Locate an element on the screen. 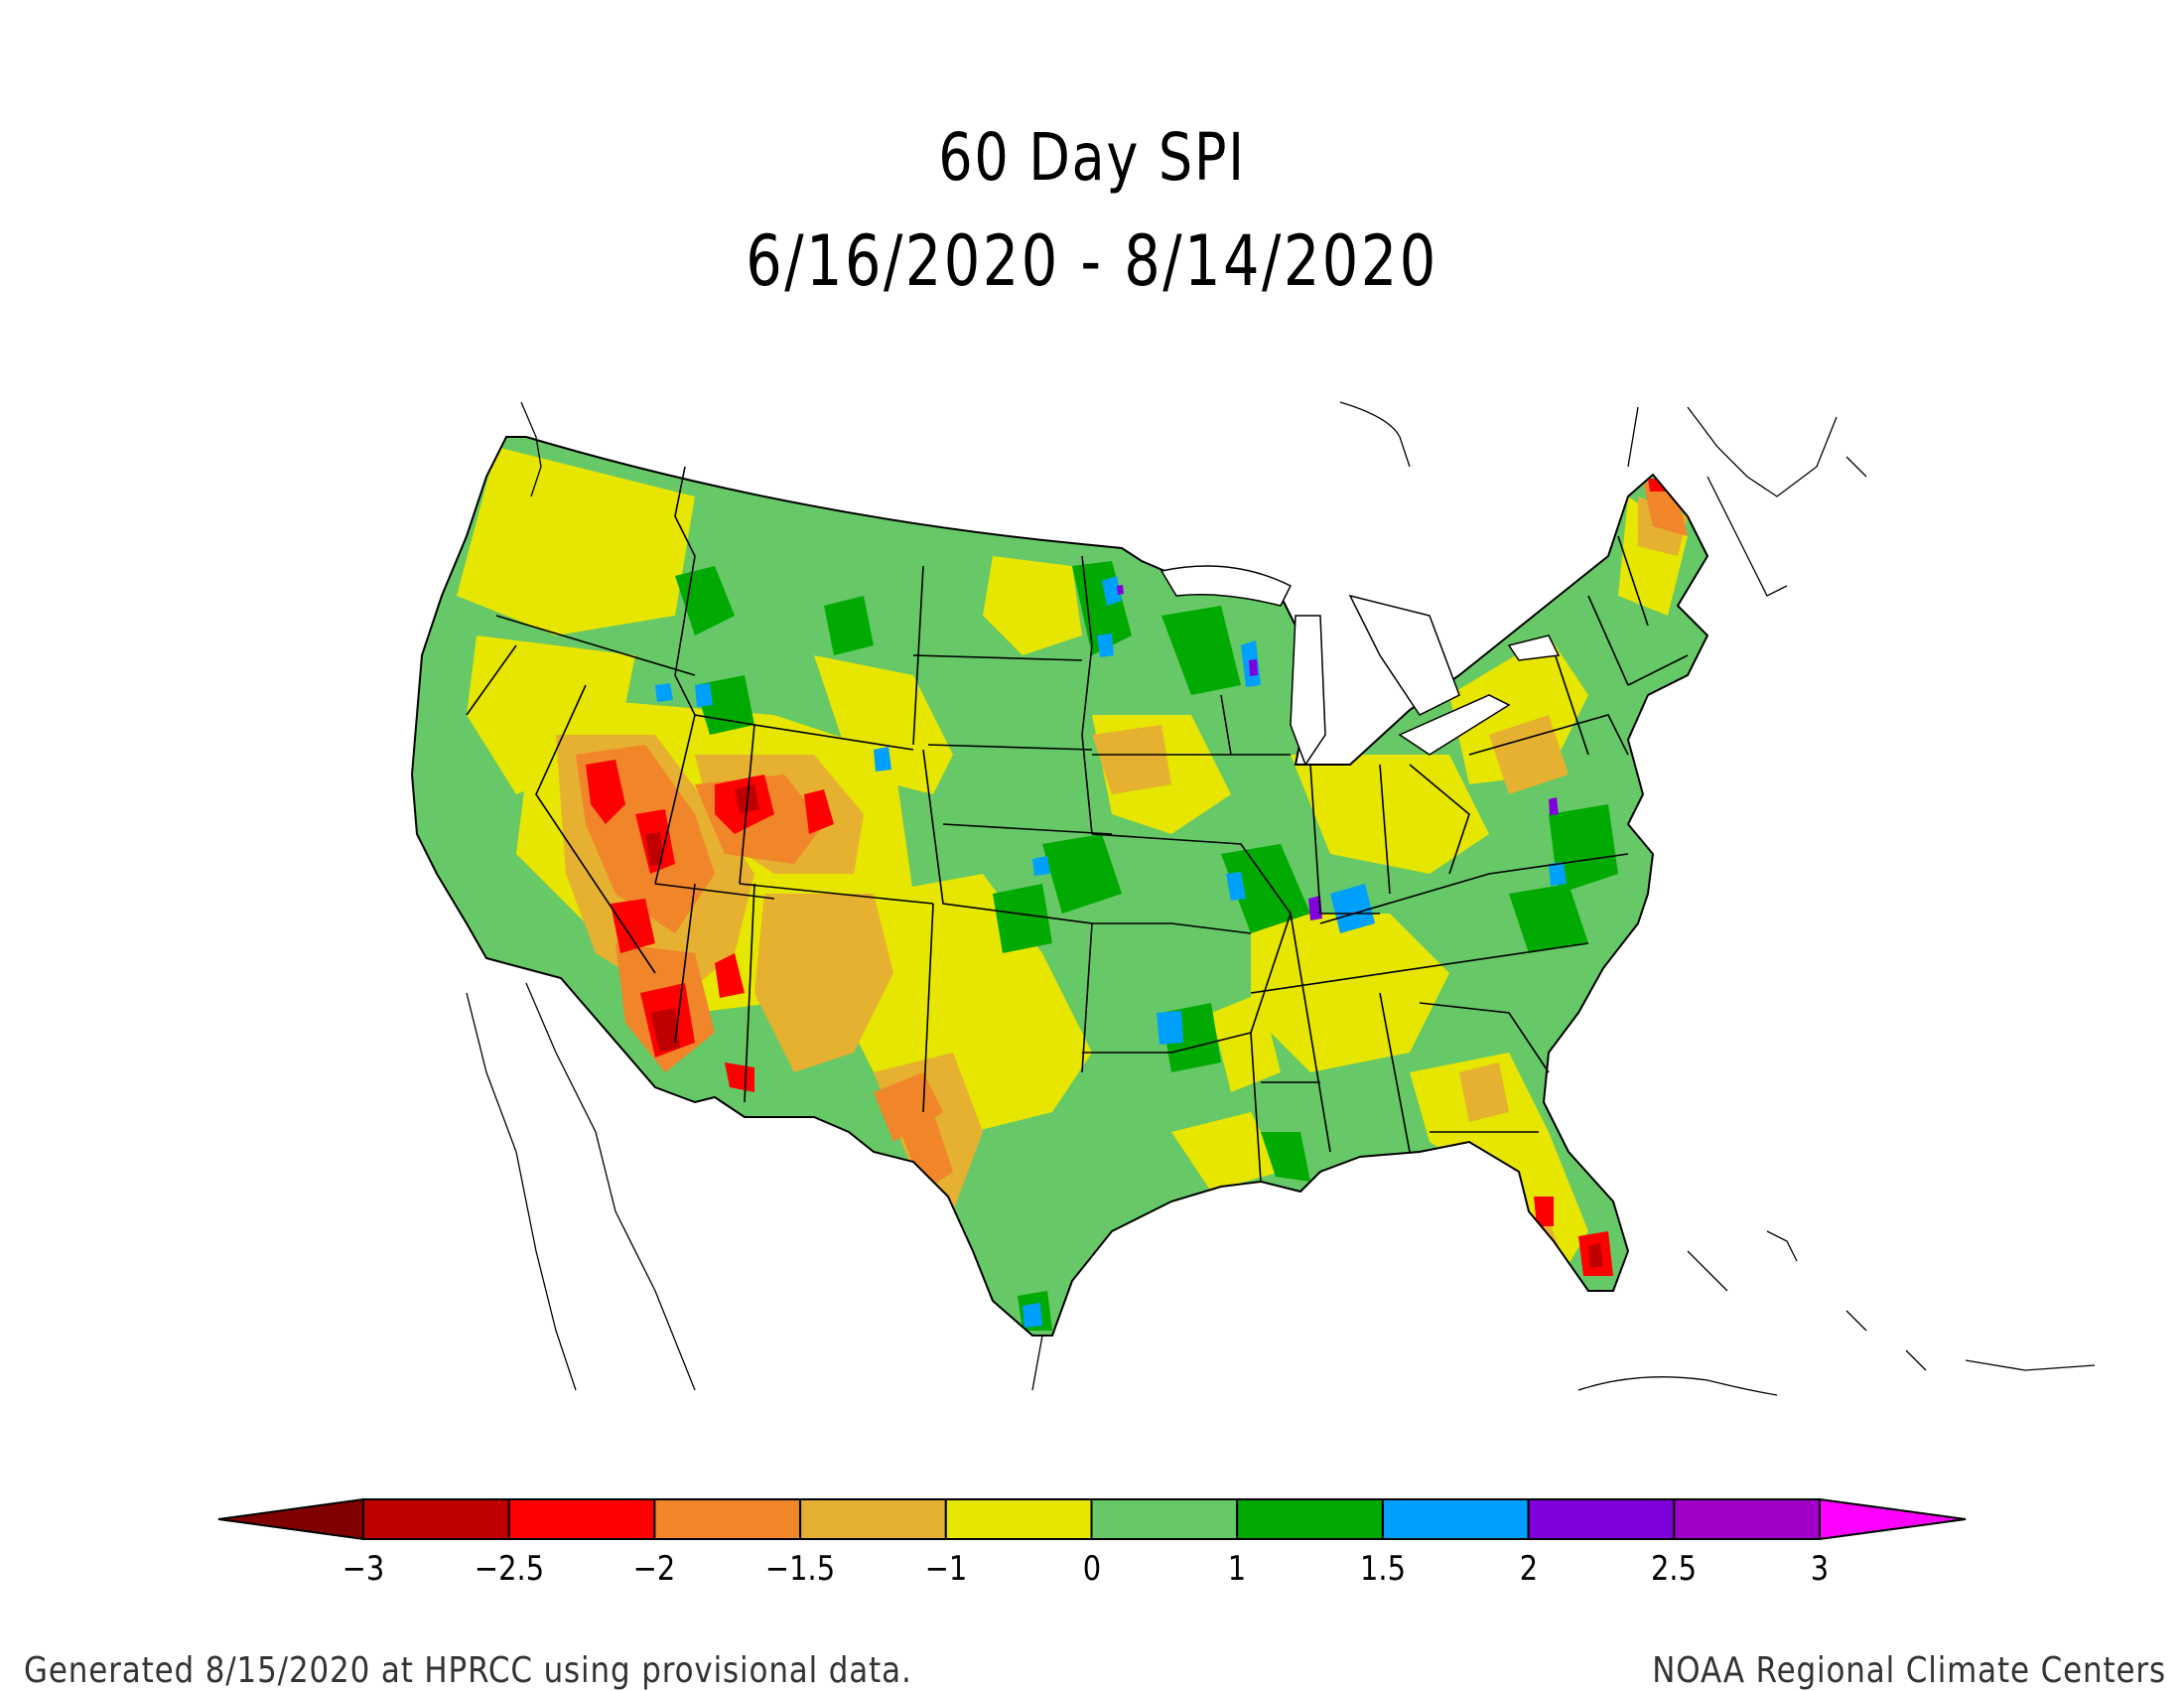 Image resolution: width=2184 pixels, height=1691 pixels. colorbar is located at coordinates (1092, 1519).